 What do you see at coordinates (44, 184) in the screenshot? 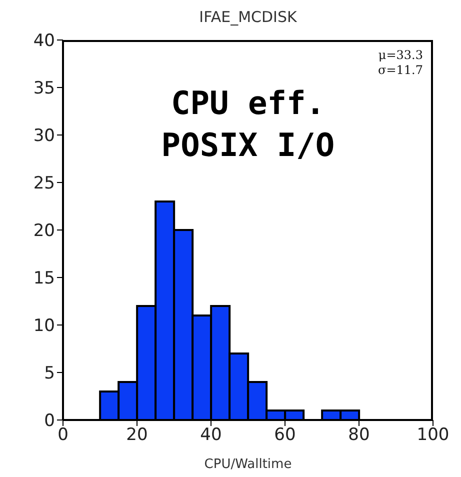
I see `y-tick-label: 25` at bounding box center [44, 184].